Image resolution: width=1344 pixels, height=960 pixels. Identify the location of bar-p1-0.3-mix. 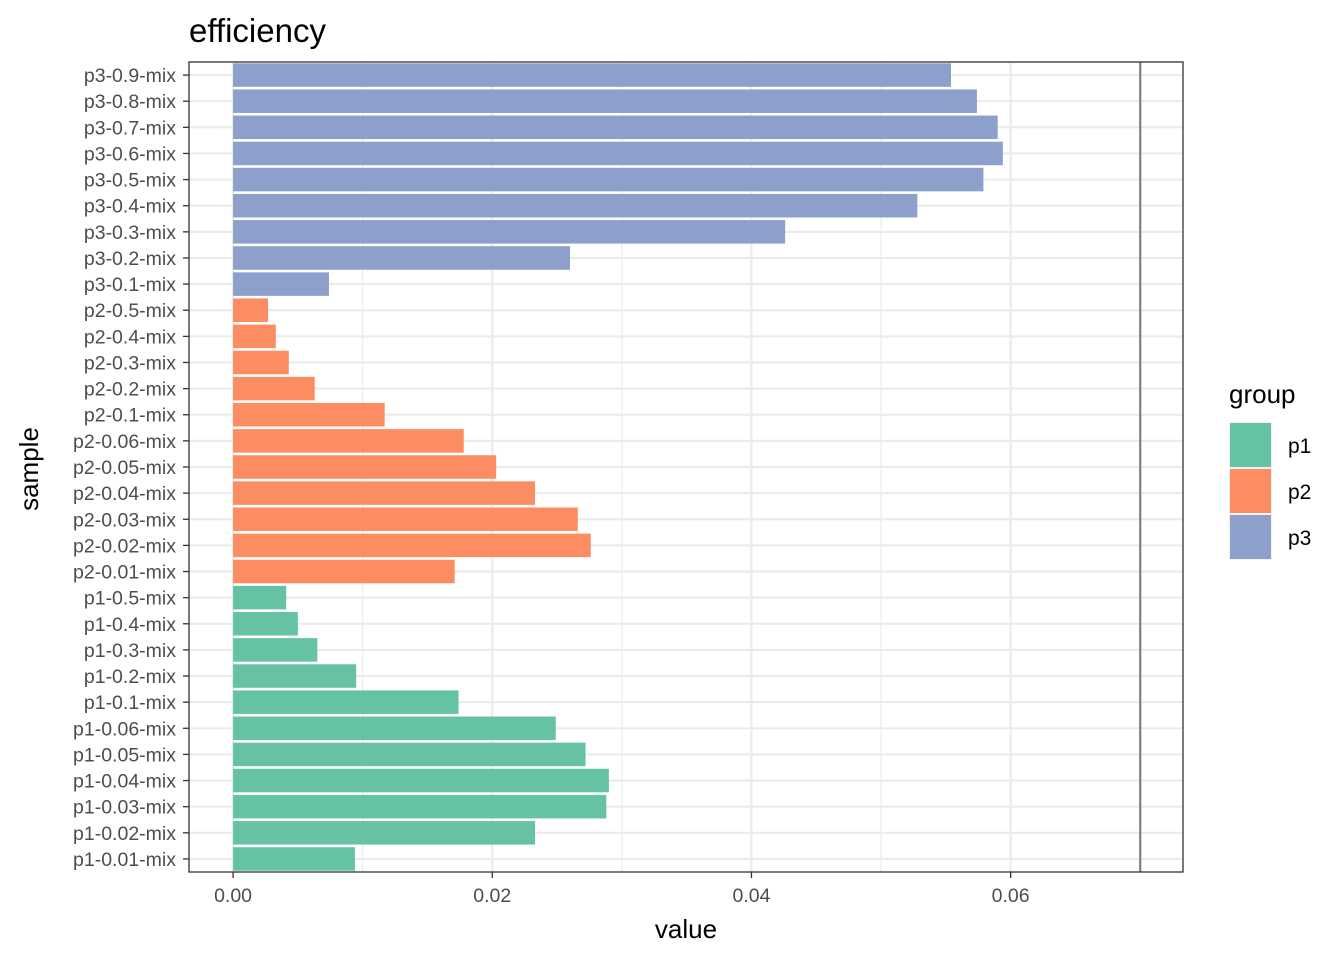
(275, 650).